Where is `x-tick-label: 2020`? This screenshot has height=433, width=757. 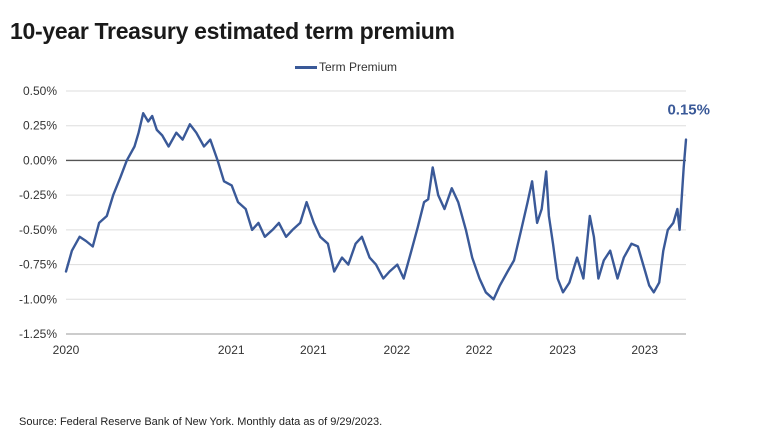 x-tick-label: 2020 is located at coordinates (66, 350).